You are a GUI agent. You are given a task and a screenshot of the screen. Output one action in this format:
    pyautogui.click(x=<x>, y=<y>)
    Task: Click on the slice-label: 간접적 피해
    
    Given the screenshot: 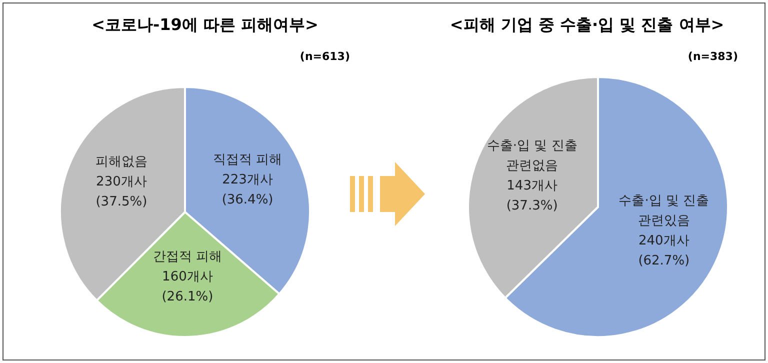 What is the action you would take?
    pyautogui.click(x=187, y=257)
    